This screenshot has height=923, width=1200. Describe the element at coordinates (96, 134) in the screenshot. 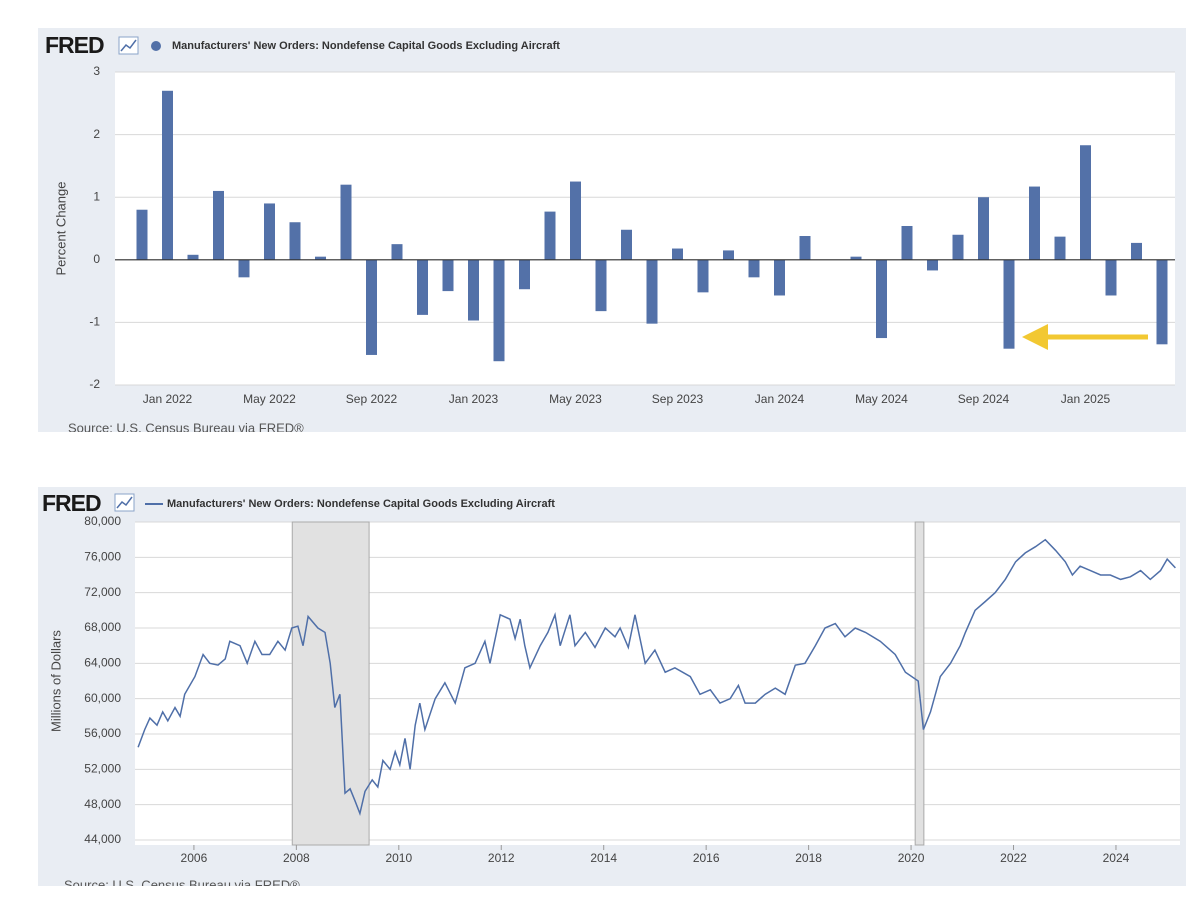

I see `y-tick-label: 2` at that location.